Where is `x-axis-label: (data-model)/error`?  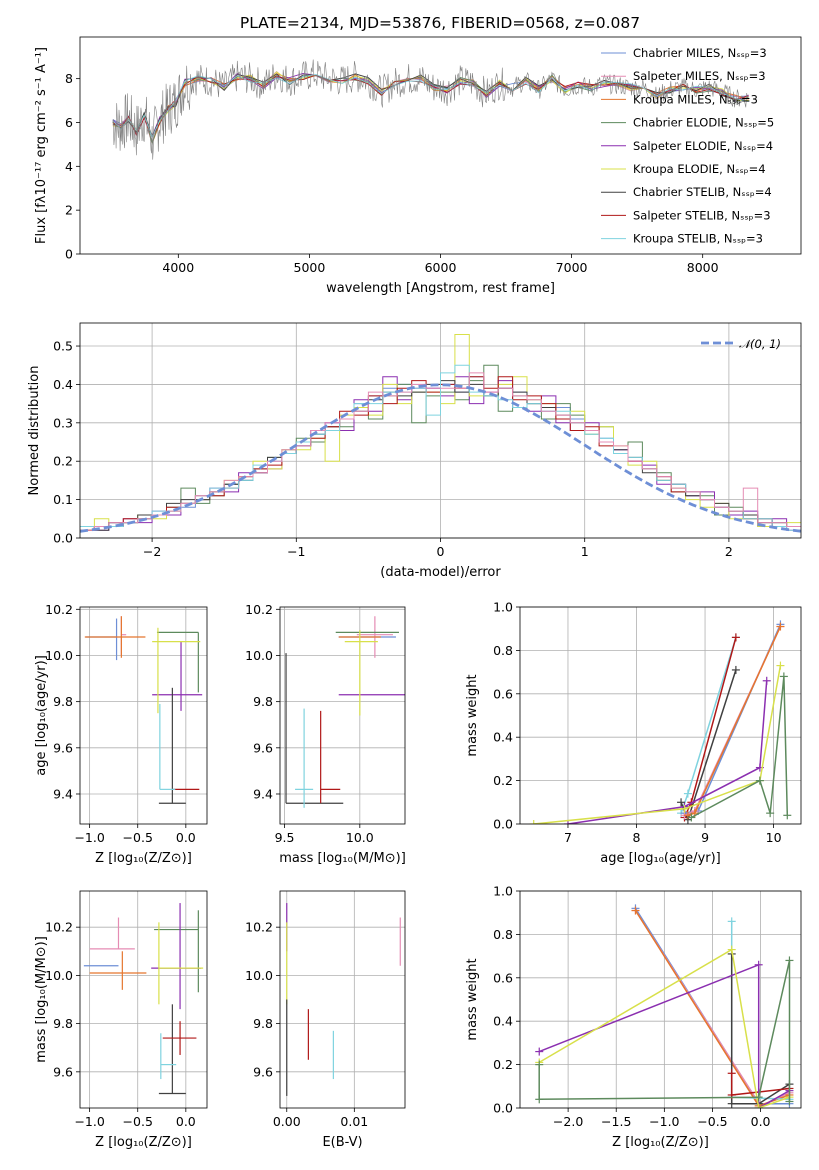 x-axis-label: (data-model)/error is located at coordinates (440, 572).